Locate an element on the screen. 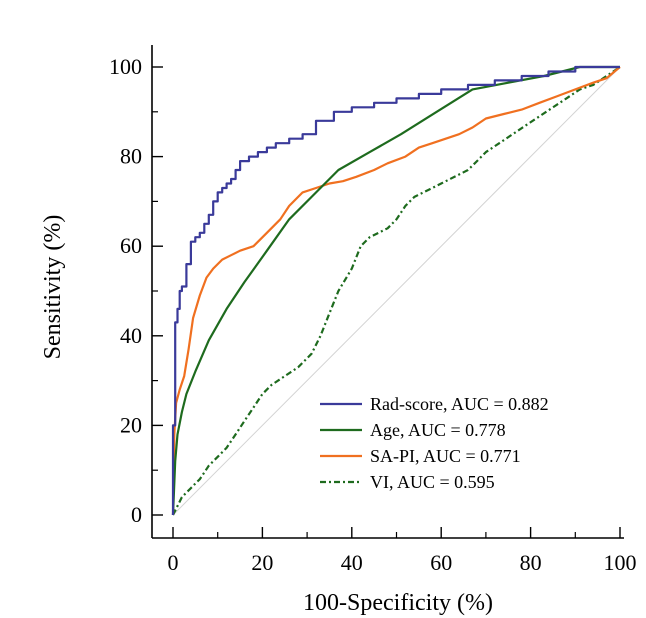 The height and width of the screenshot is (618, 646). y-tick-label: 80 is located at coordinates (131, 156).